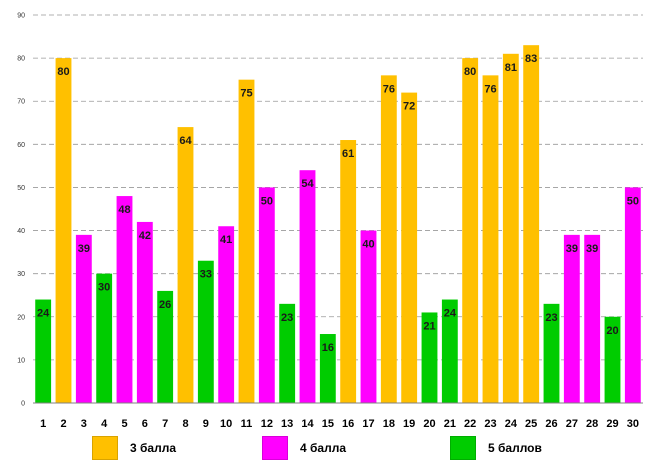  What do you see at coordinates (63, 424) in the screenshot?
I see `x-tick-label: 2` at bounding box center [63, 424].